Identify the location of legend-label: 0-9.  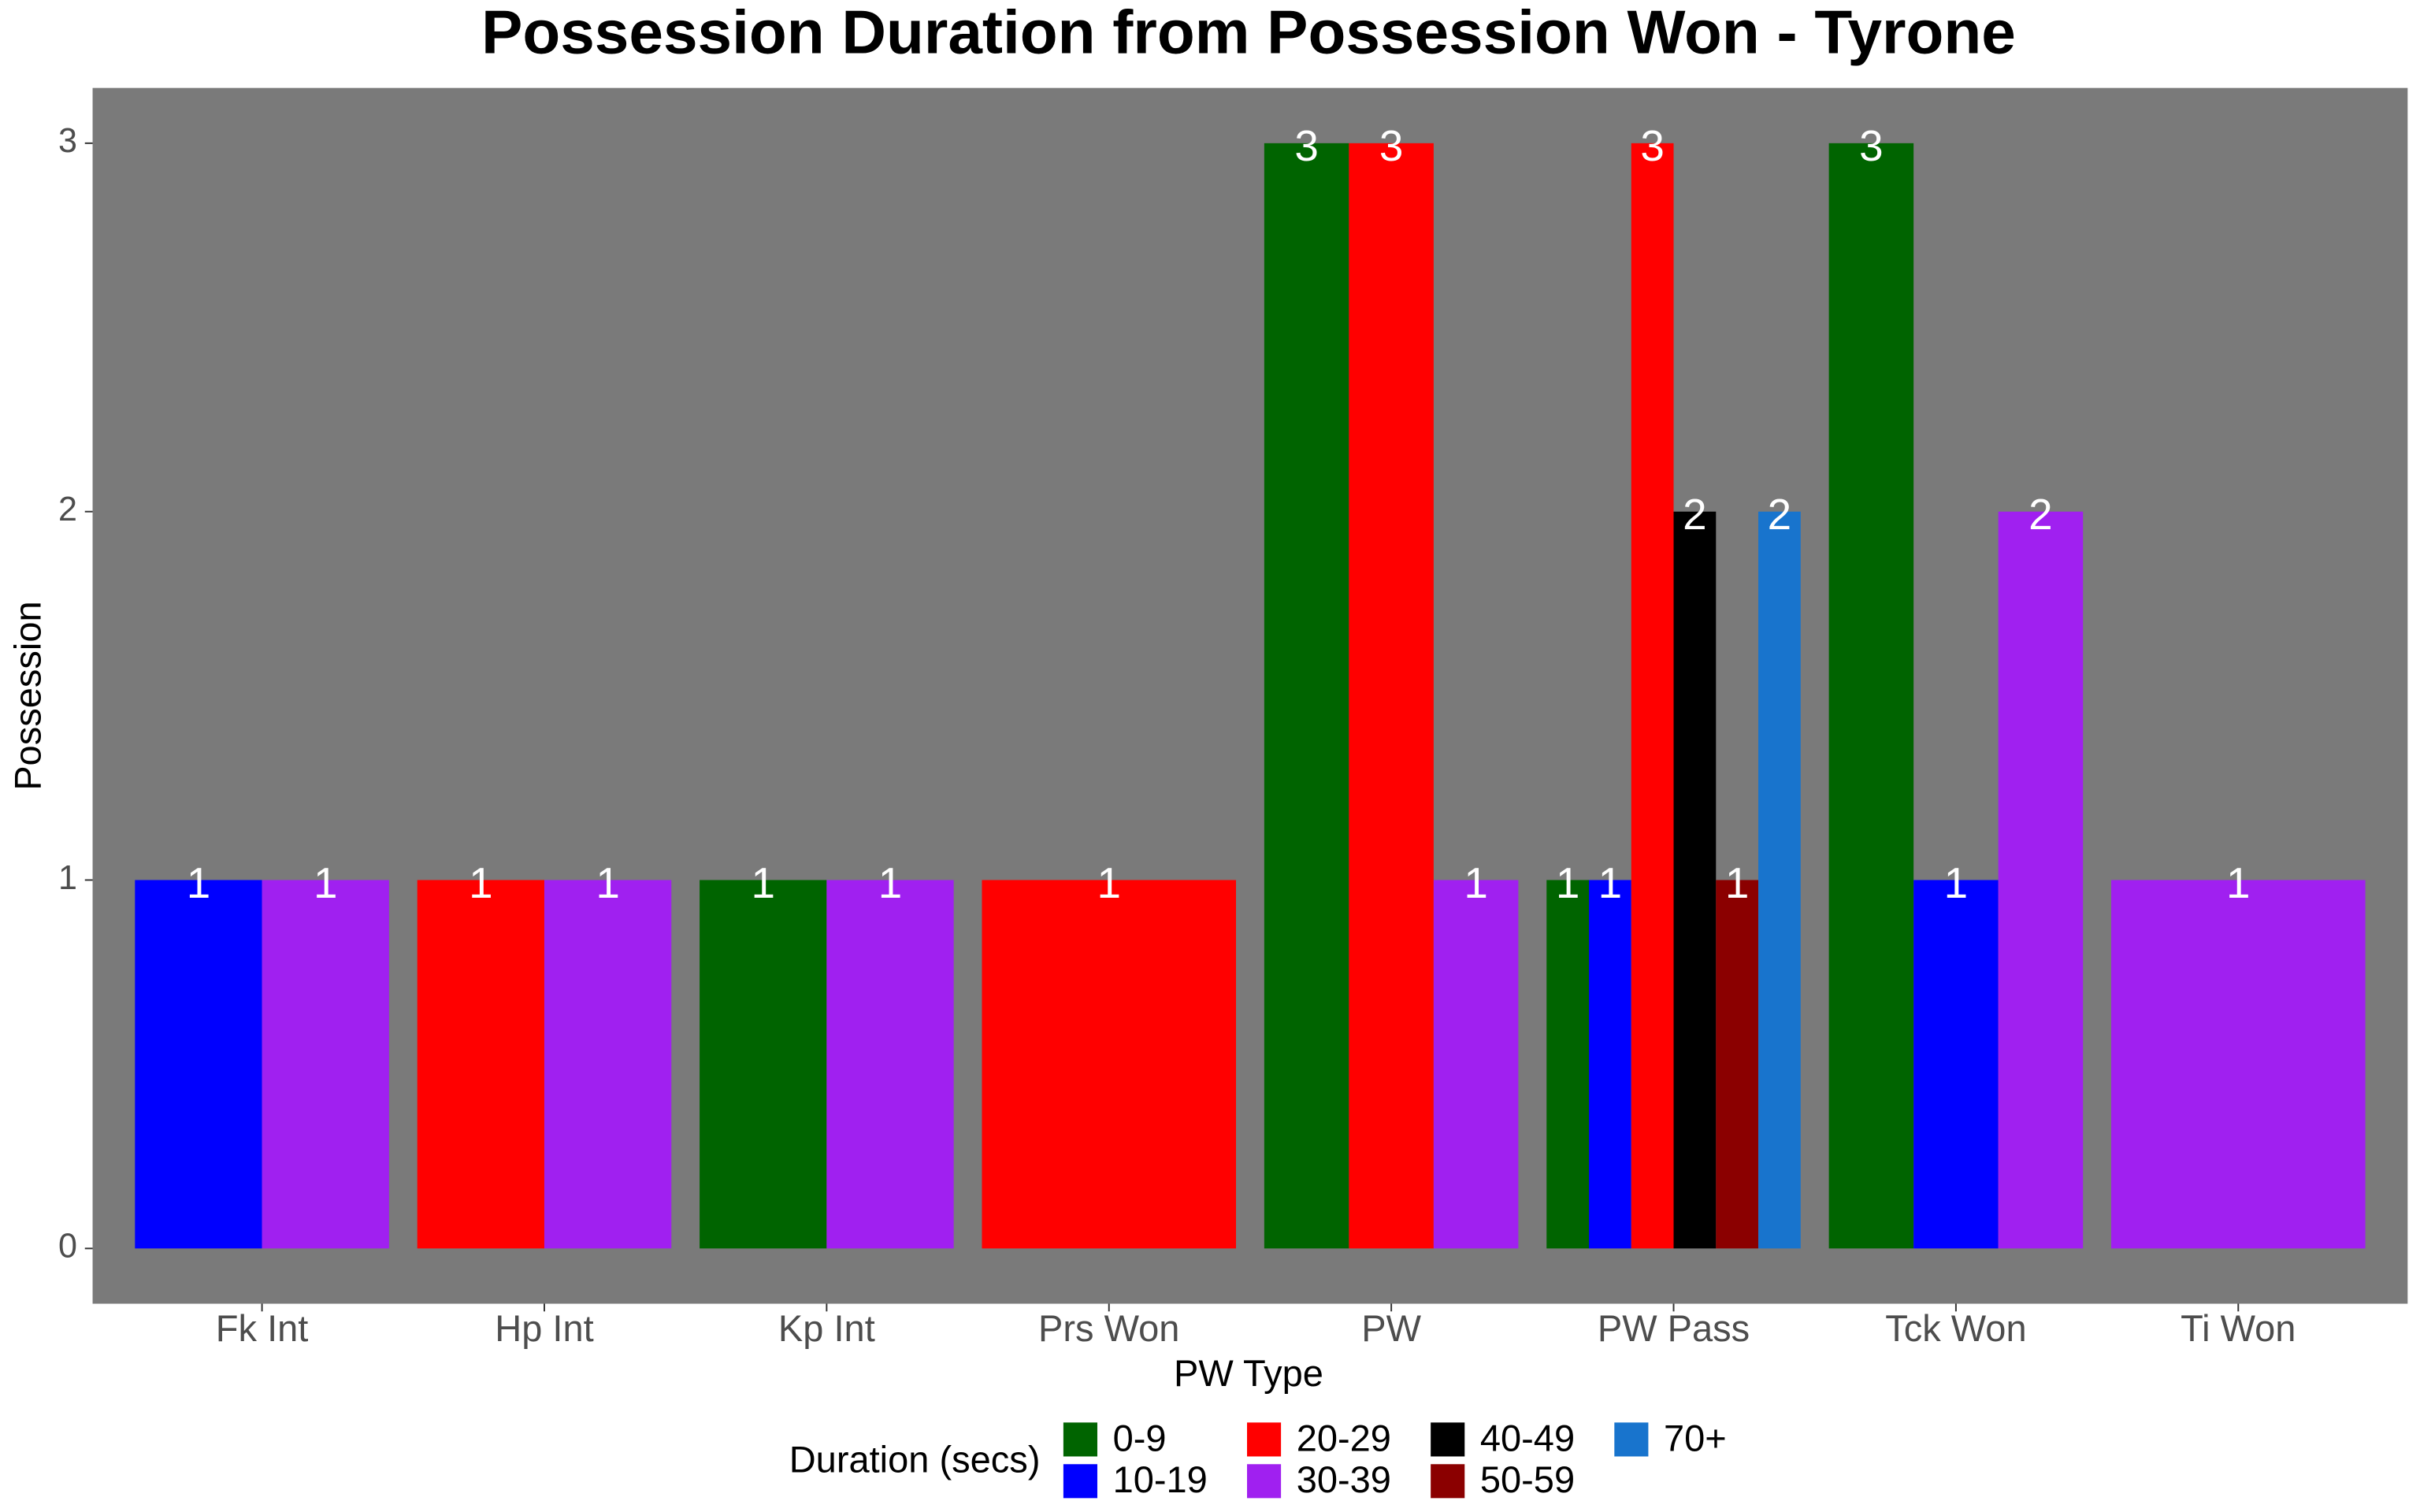
(1140, 1437).